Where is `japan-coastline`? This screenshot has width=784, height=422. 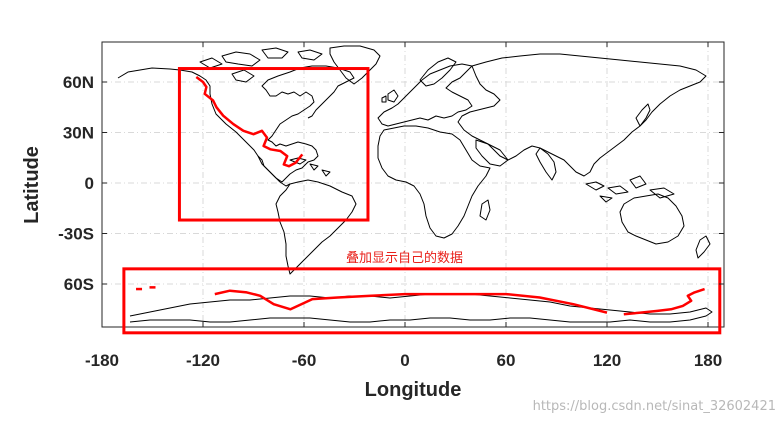 japan-coastline is located at coordinates (643, 115).